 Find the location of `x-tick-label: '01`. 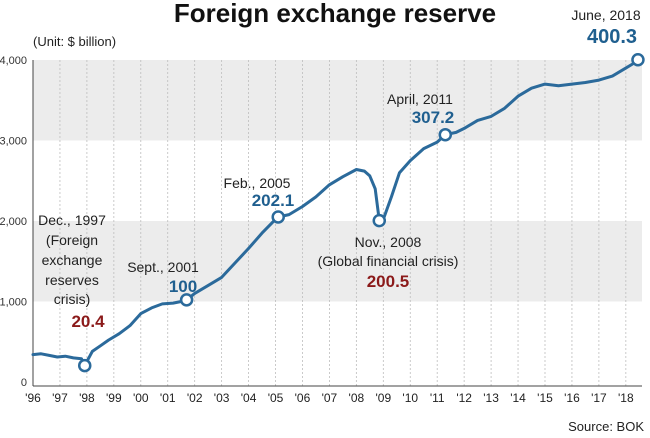

x-tick-label: '01 is located at coordinates (168, 398).